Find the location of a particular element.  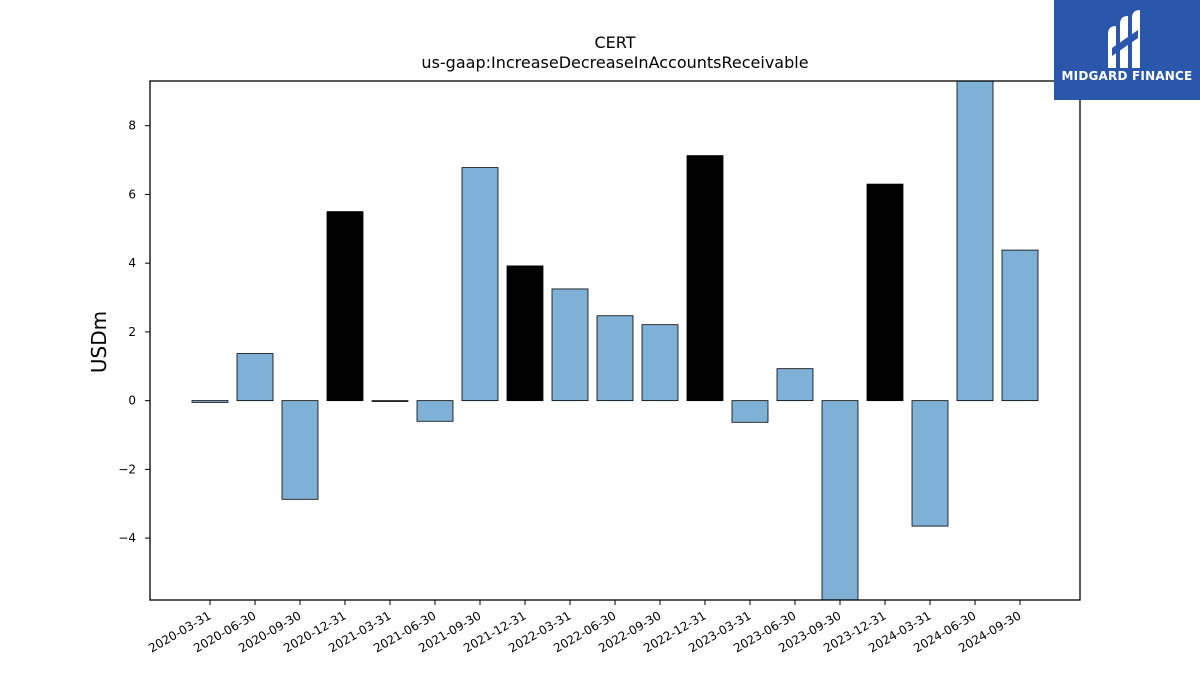

y-axis-label: USDm is located at coordinates (99, 342).